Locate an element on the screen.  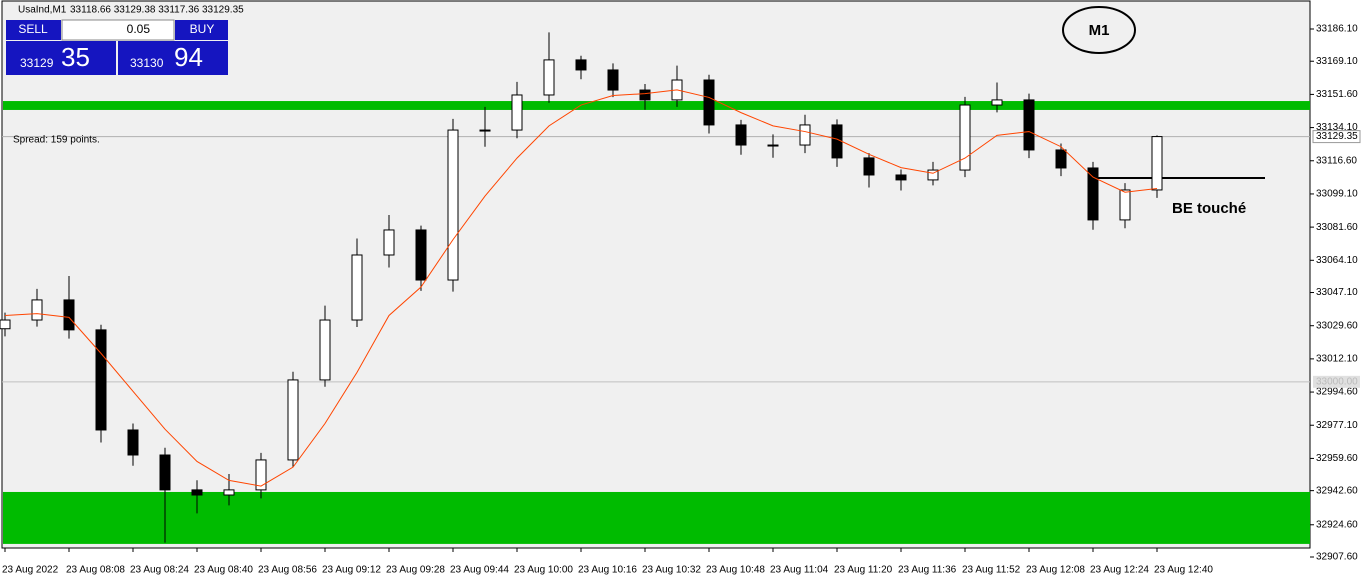
y-tick-label: 33151.60 is located at coordinates (1337, 94).